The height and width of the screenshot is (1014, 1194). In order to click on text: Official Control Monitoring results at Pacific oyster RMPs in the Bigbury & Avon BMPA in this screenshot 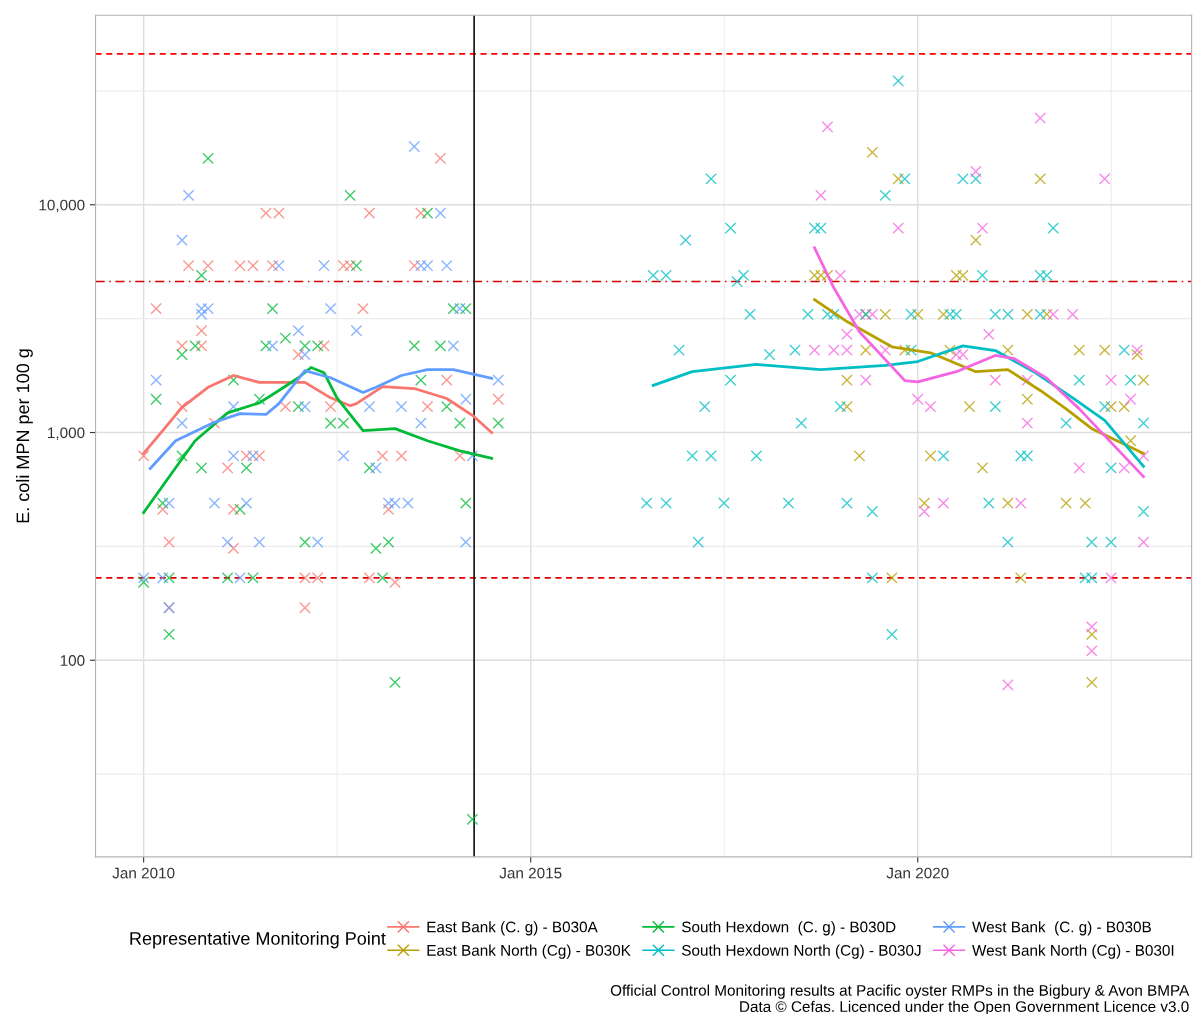, I will do `click(900, 991)`.